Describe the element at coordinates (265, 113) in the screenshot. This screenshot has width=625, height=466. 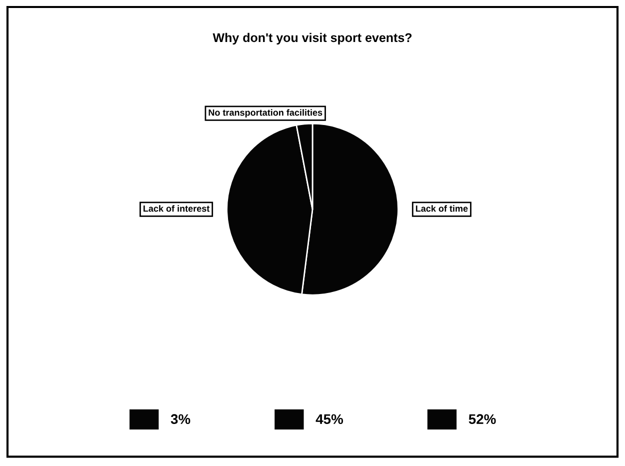
I see `text: No transportation facilities` at that location.